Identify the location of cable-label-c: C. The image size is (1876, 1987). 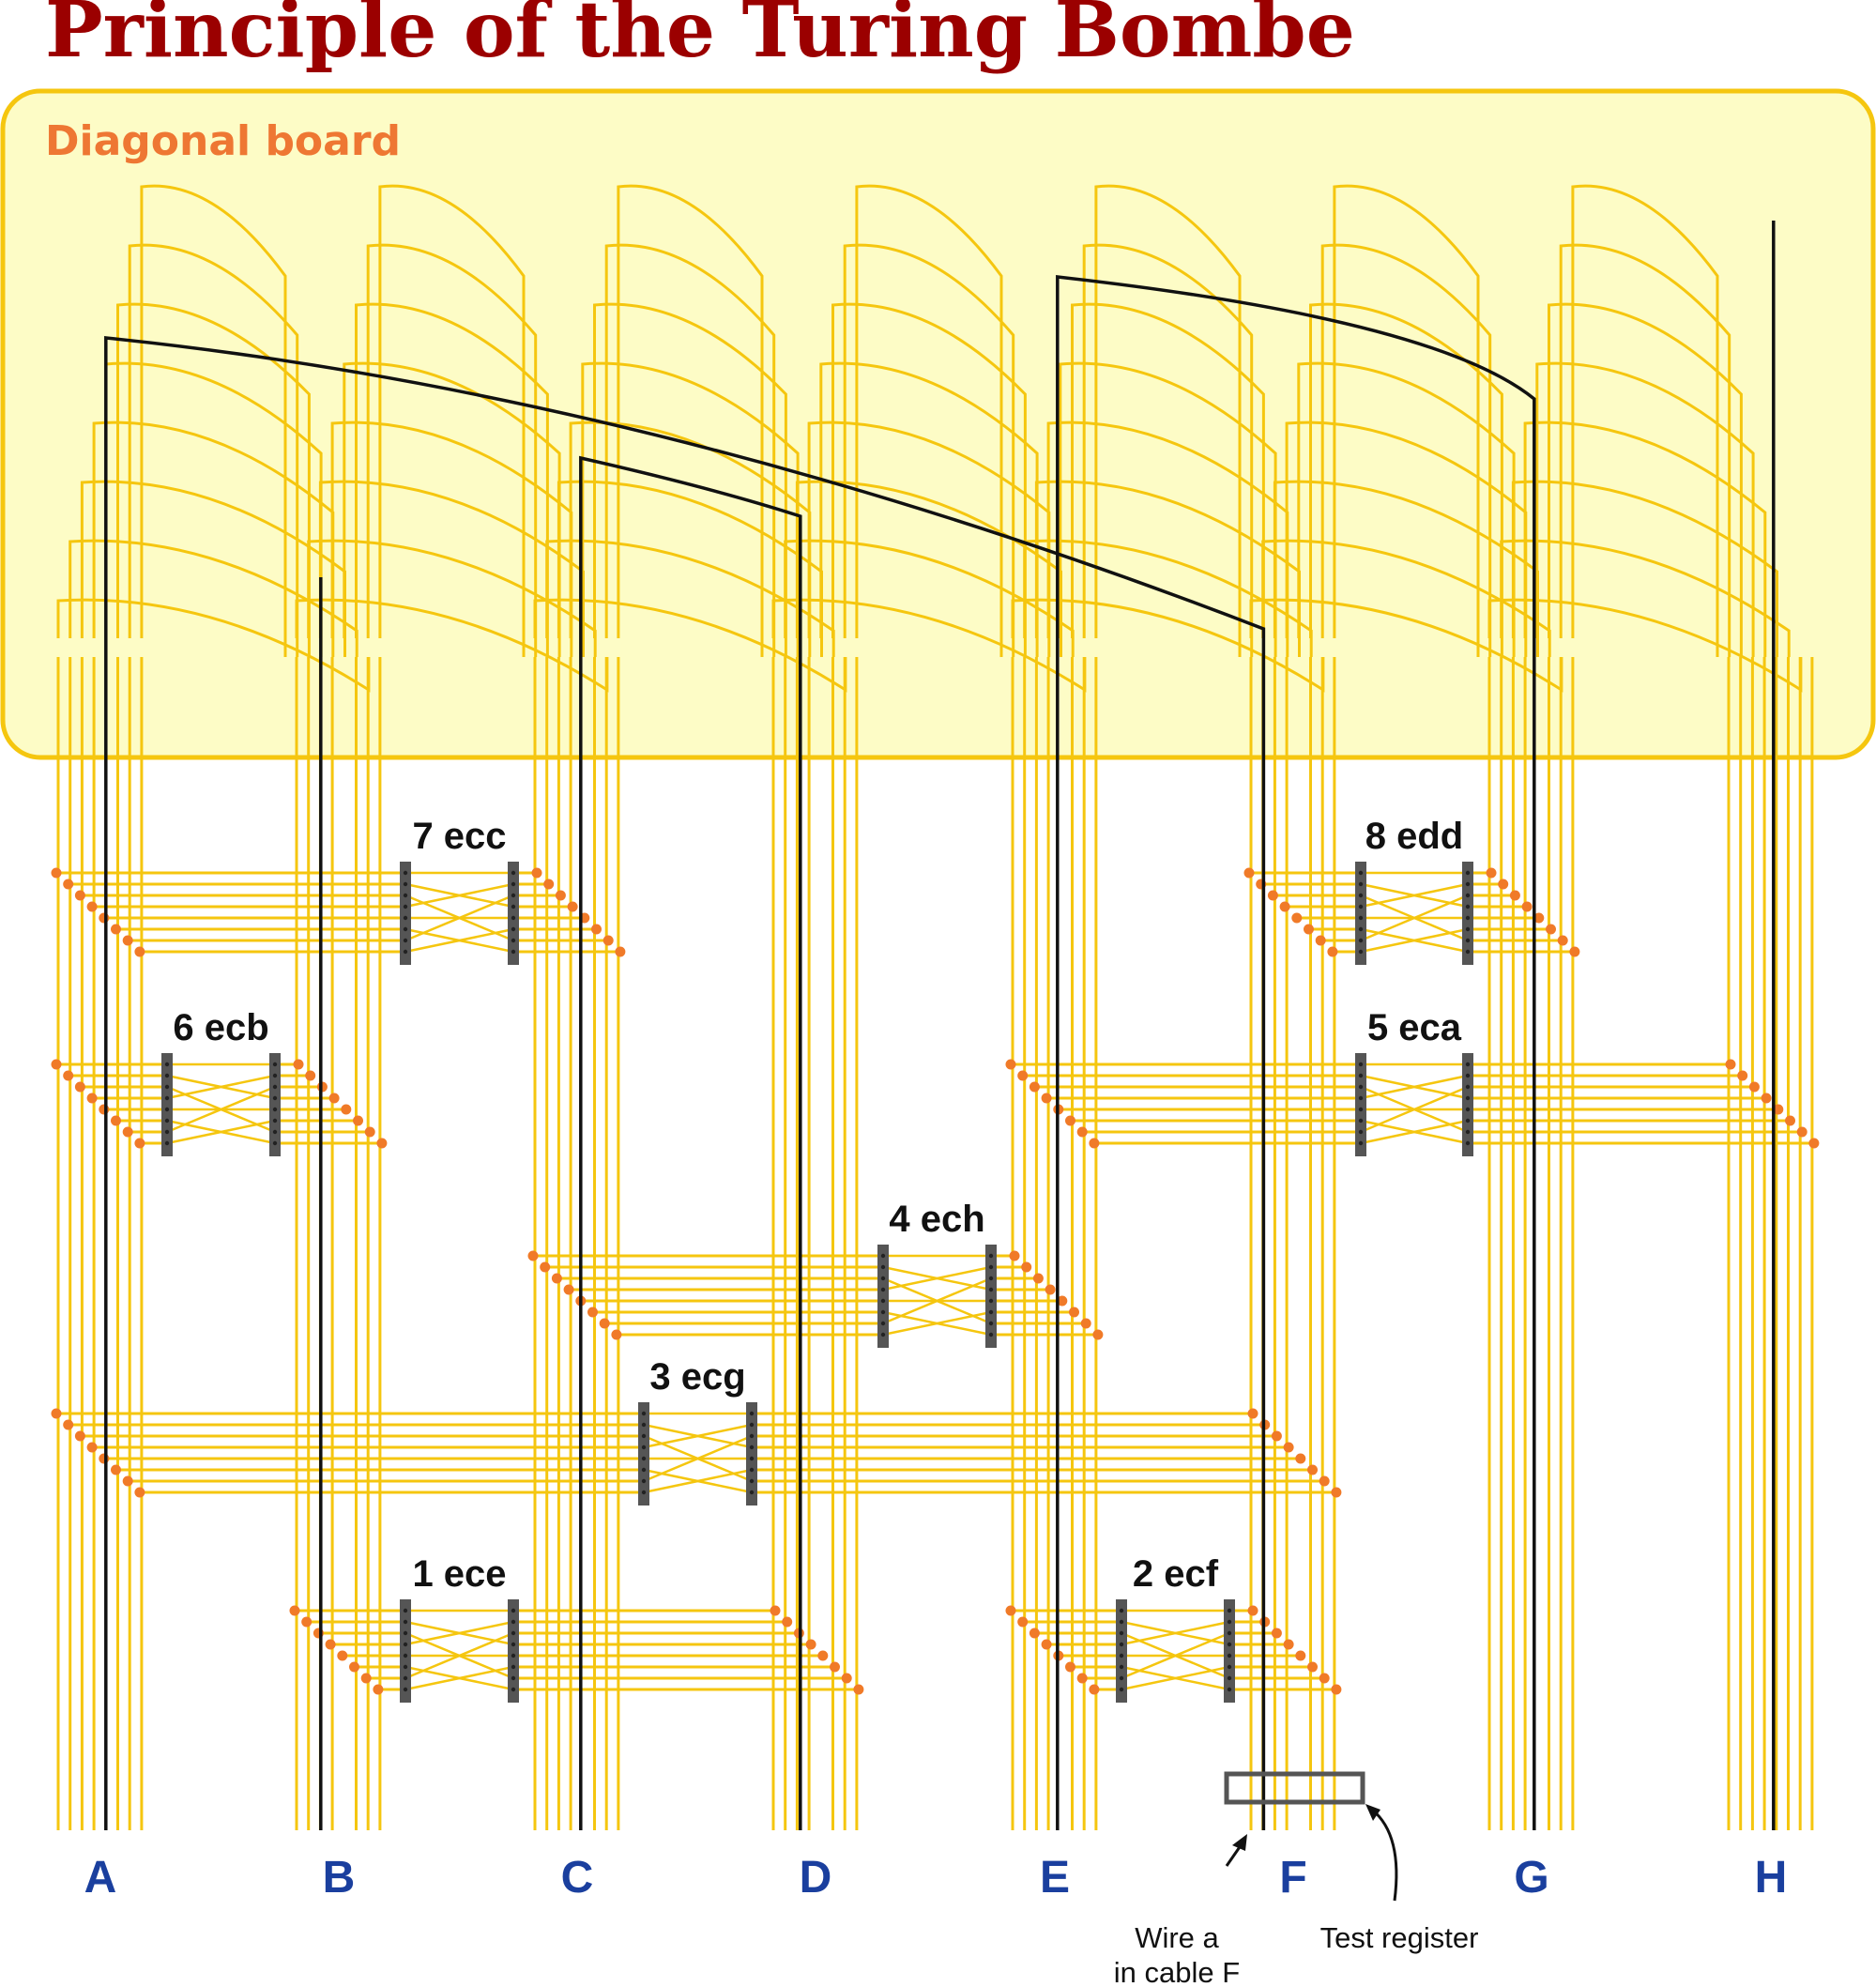
(577, 1878).